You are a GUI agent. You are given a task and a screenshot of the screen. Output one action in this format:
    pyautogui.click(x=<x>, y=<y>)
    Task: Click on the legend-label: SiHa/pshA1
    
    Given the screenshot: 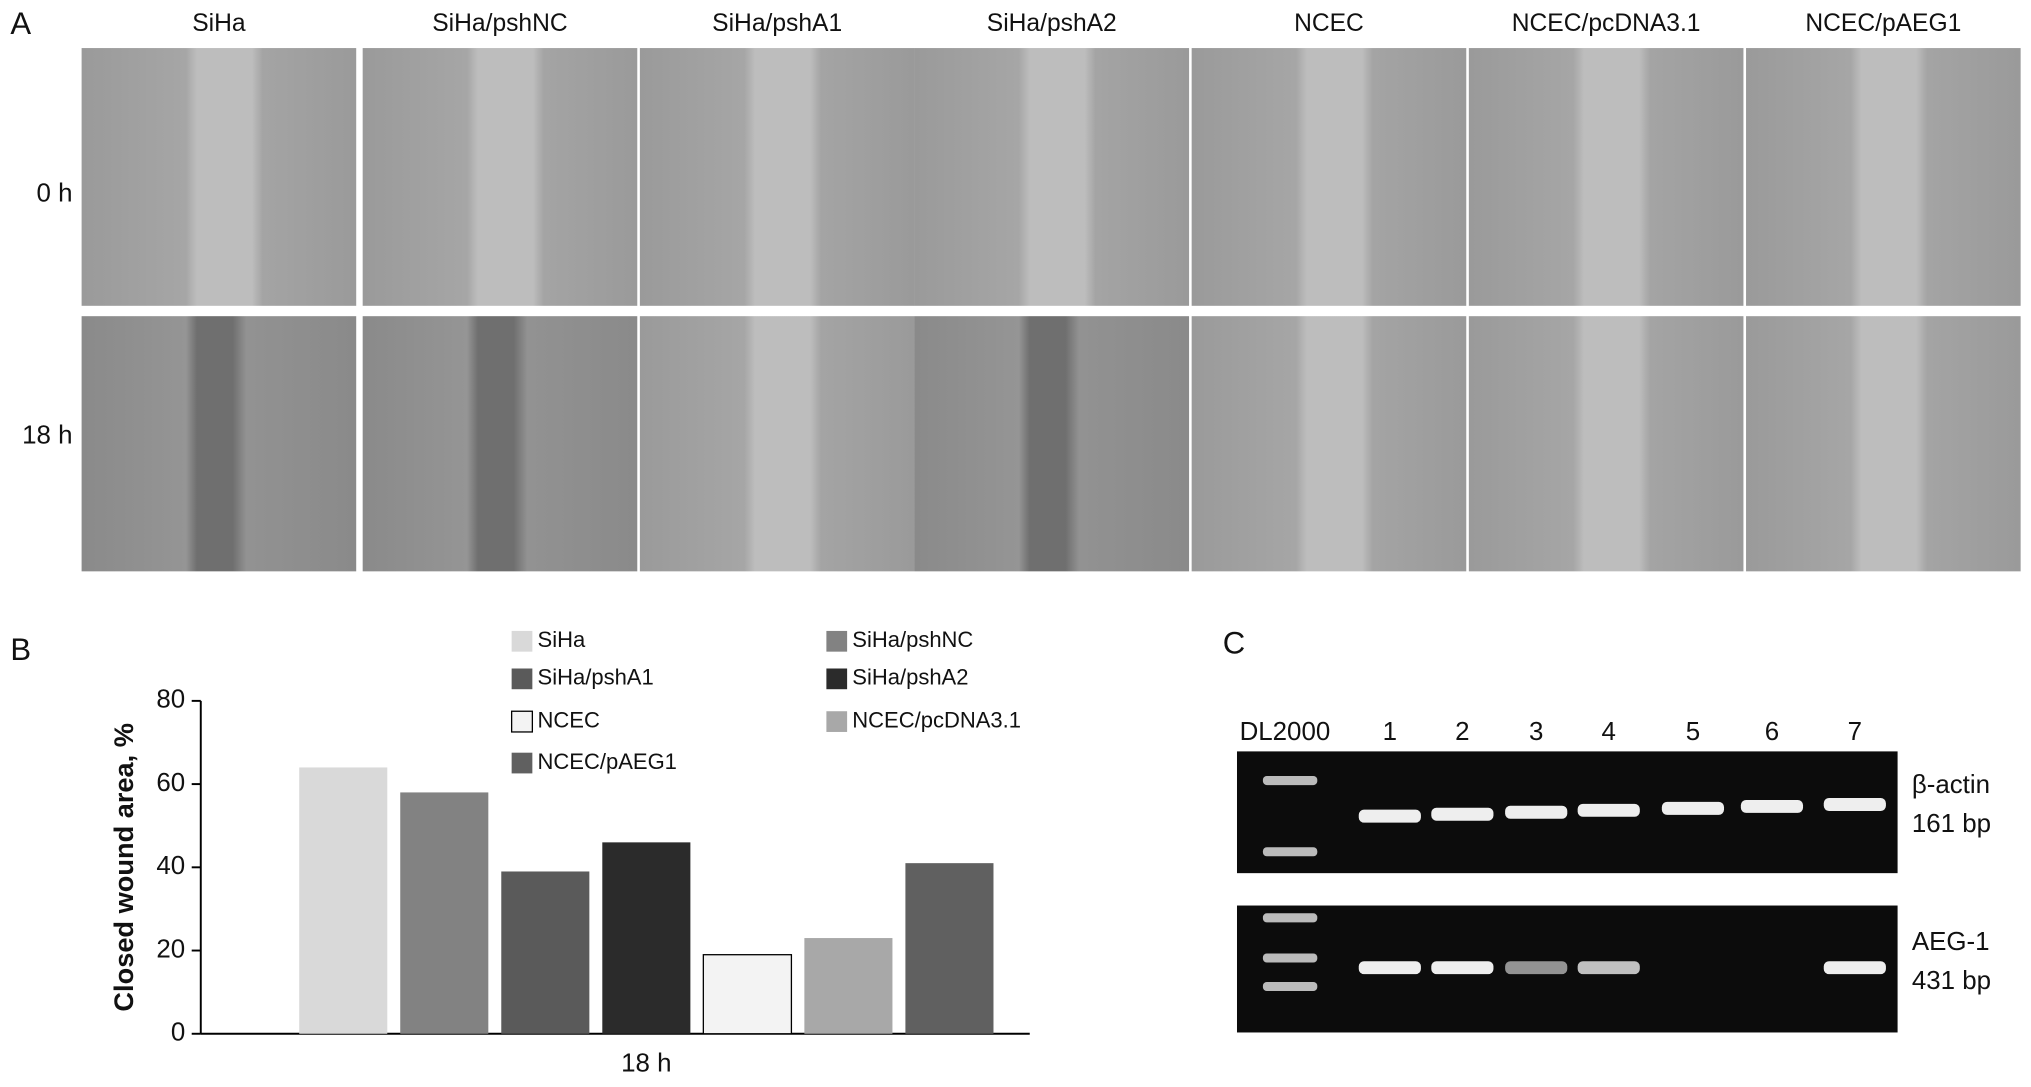 What is the action you would take?
    pyautogui.click(x=596, y=677)
    